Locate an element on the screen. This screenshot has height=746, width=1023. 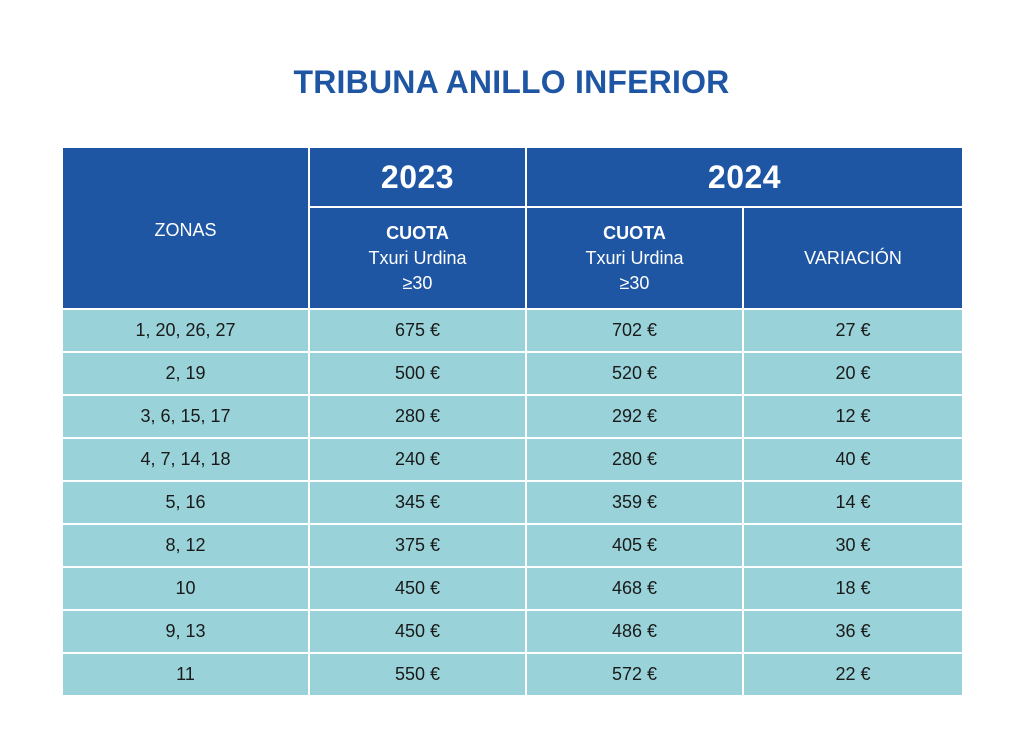
cuota-2023-cell: 550 € is located at coordinates (417, 674).